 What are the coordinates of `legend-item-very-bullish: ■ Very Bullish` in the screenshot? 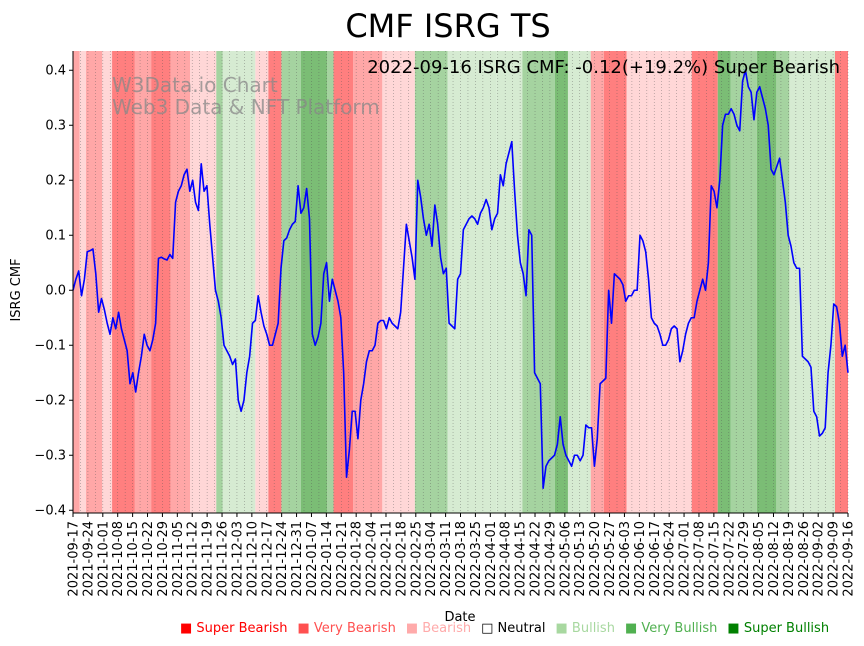 It's located at (671, 628).